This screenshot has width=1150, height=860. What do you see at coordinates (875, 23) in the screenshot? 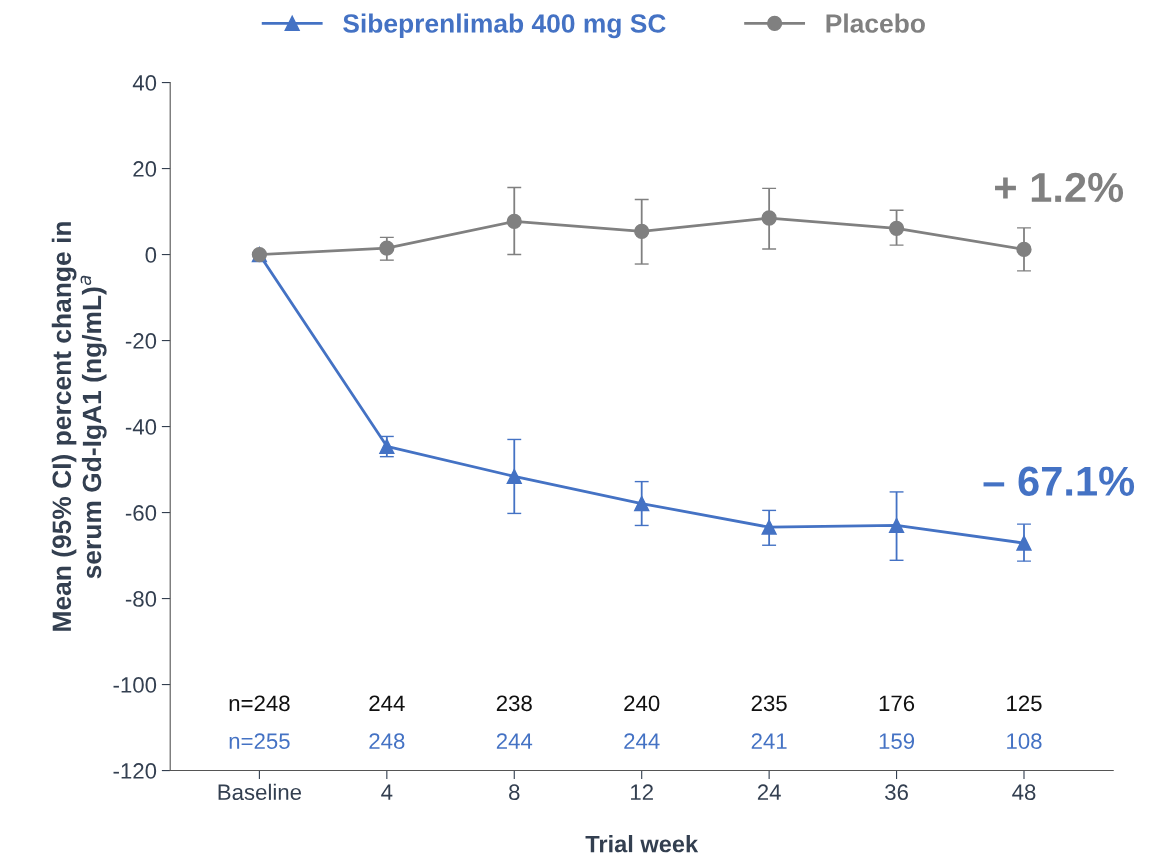
I see `legend-label: Placebo` at bounding box center [875, 23].